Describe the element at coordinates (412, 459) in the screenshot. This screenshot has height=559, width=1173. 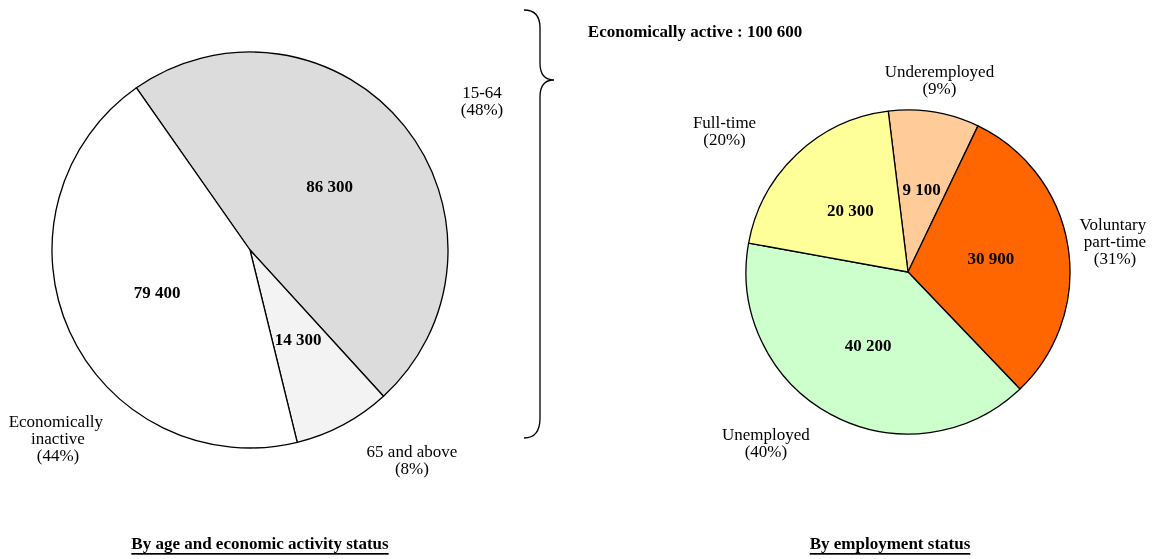
I see `slice-label: 65 and above (8%)` at that location.